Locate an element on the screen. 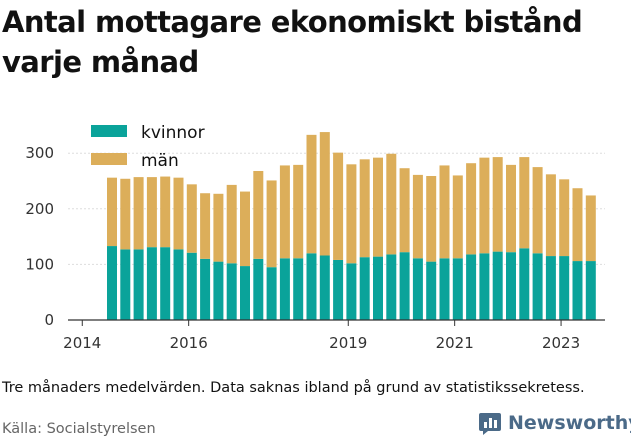 This screenshot has height=439, width=631. legend-swatch-kvinnor is located at coordinates (109, 131).